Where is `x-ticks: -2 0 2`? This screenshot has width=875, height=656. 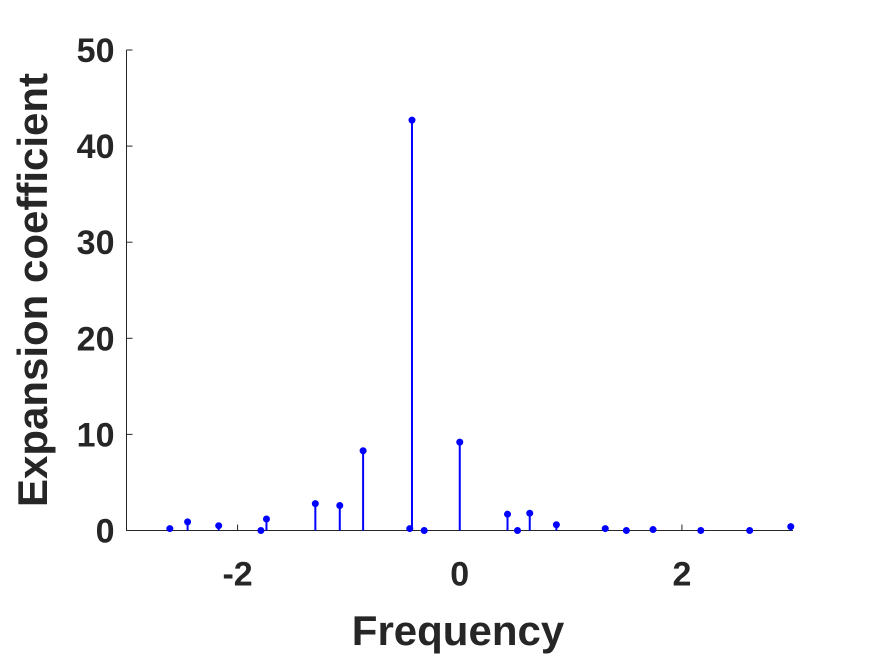 x-ticks: -2 0 2 is located at coordinates (456, 559).